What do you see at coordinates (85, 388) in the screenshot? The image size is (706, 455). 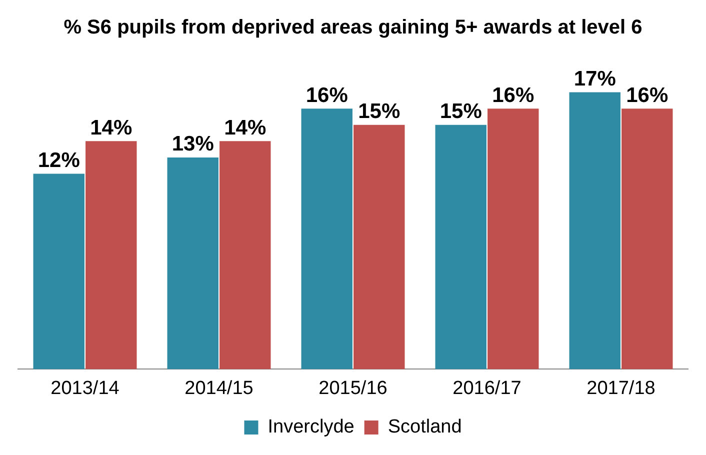 I see `x-tick-label: 2013/14` at bounding box center [85, 388].